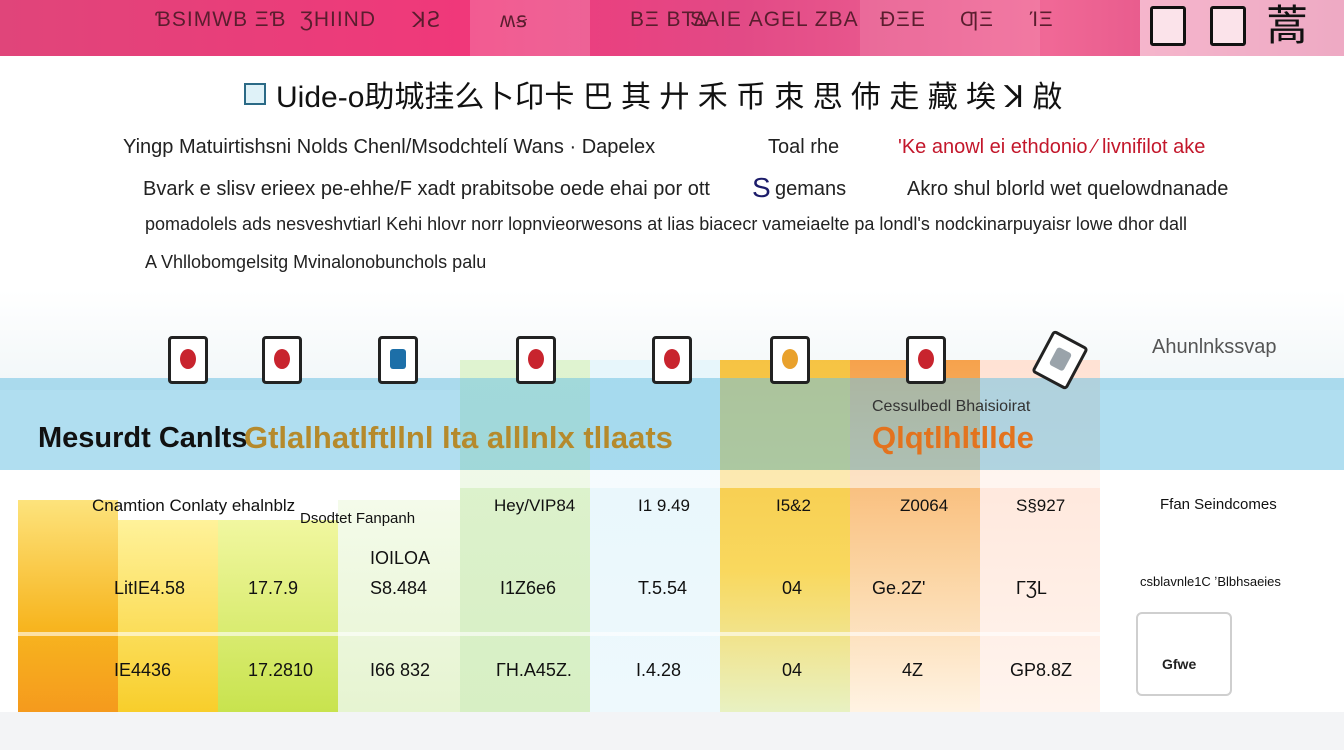 Image resolution: width=1344 pixels, height=750 pixels. Describe the element at coordinates (1068, 189) in the screenshot. I see `description-line-2c: Akro shul blorld wet quelowdnanade` at that location.